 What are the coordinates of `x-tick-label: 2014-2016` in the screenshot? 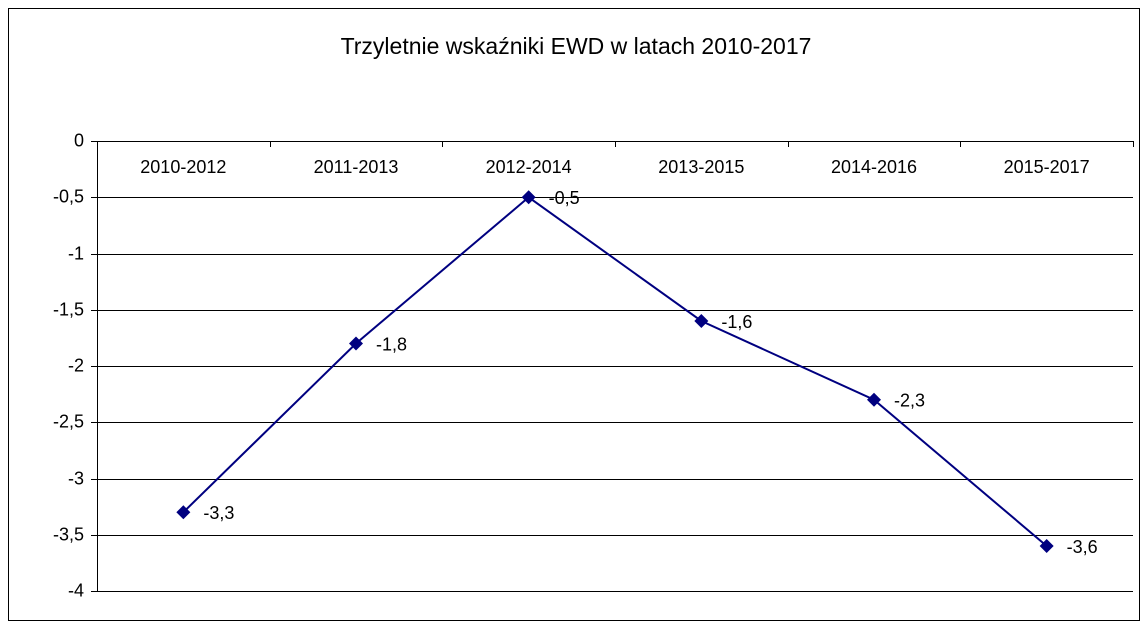 It's located at (874, 167).